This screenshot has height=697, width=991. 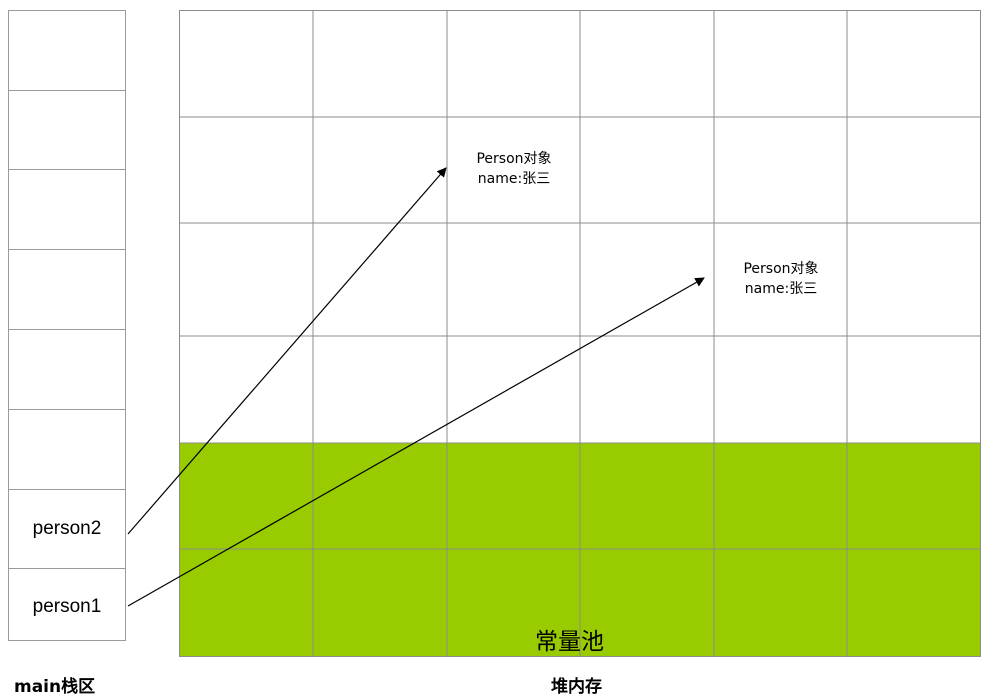 I want to click on stack-slot-person2: person2, so click(x=67, y=528).